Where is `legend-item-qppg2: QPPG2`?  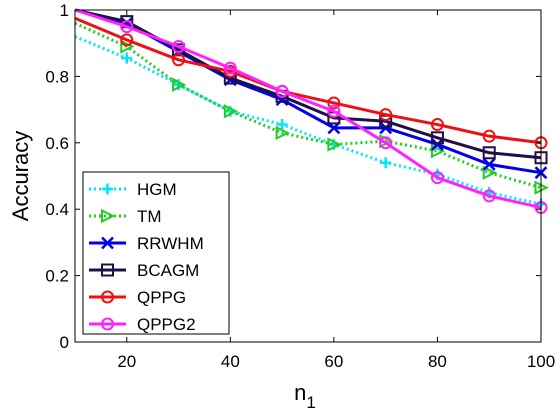
legend-item-qppg2: QPPG2 is located at coordinates (142, 324).